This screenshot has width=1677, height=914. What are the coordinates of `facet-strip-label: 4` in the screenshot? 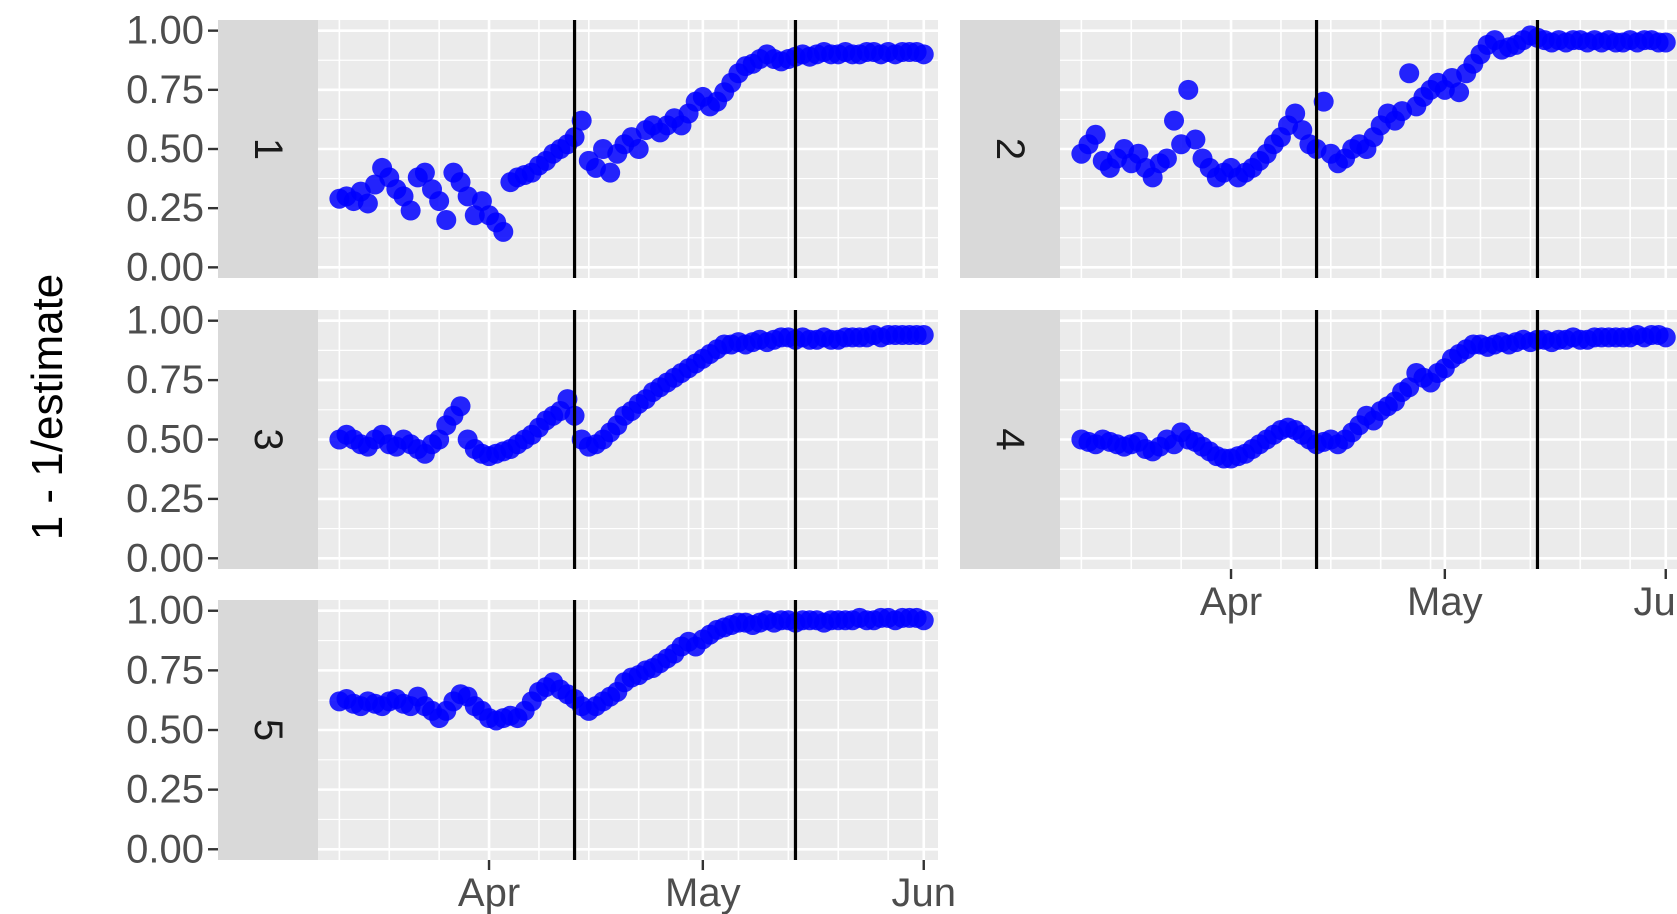 It's located at (1010, 439).